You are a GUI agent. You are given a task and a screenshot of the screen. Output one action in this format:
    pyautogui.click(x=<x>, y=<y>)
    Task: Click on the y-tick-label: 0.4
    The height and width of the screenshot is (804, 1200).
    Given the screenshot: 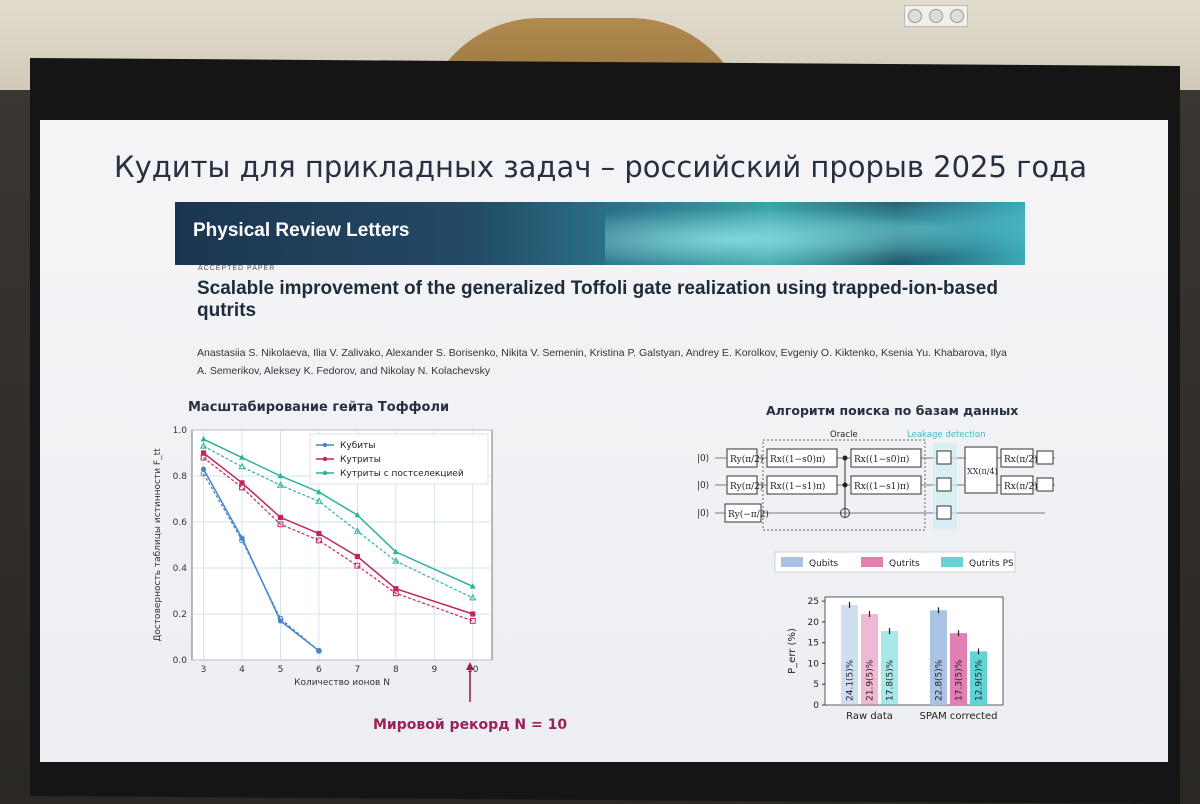 What is the action you would take?
    pyautogui.click(x=180, y=569)
    